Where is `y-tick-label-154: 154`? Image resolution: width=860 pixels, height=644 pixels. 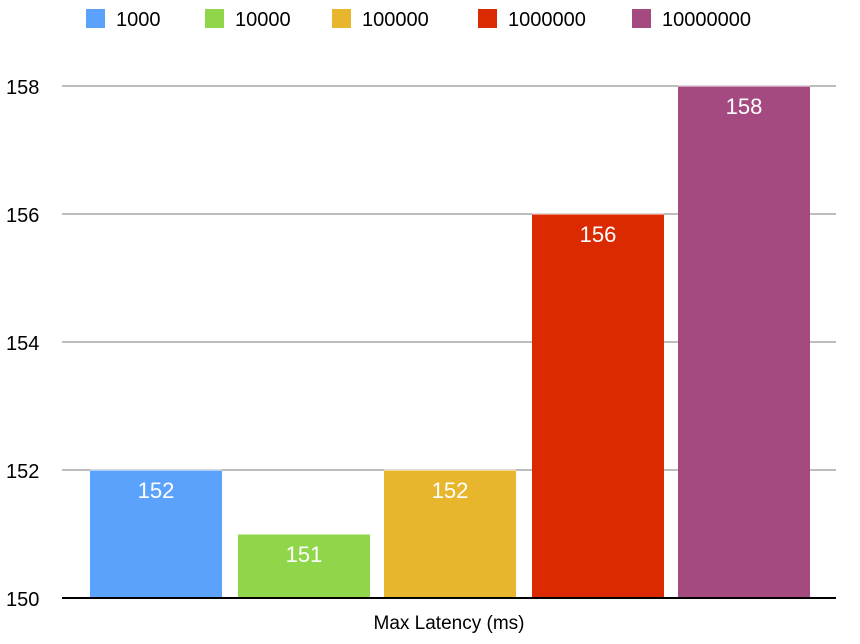
y-tick-label-154: 154 is located at coordinates (22, 344).